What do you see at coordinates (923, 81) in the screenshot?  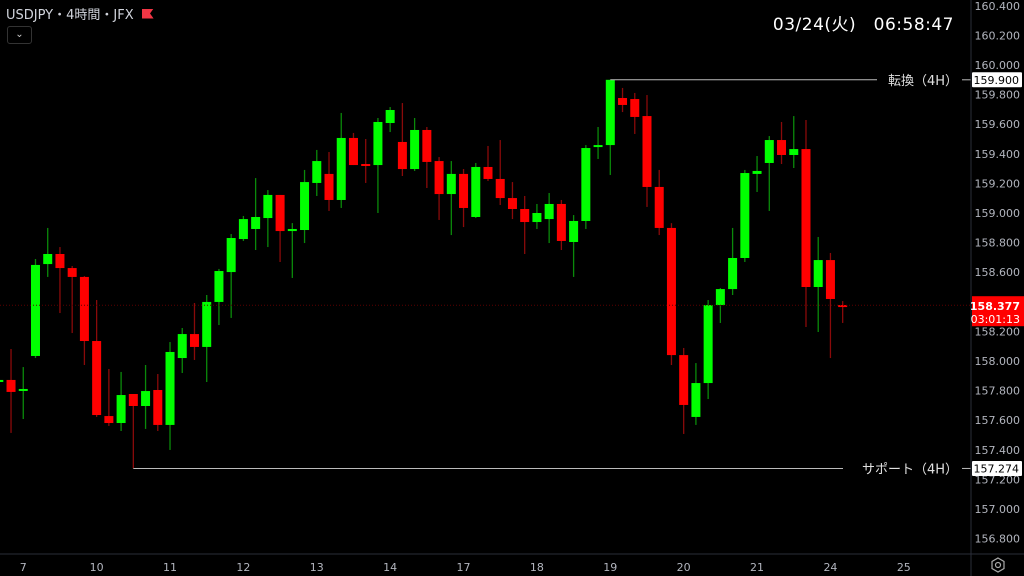 I see `horizontal-line-label: 転換（4H）` at bounding box center [923, 81].